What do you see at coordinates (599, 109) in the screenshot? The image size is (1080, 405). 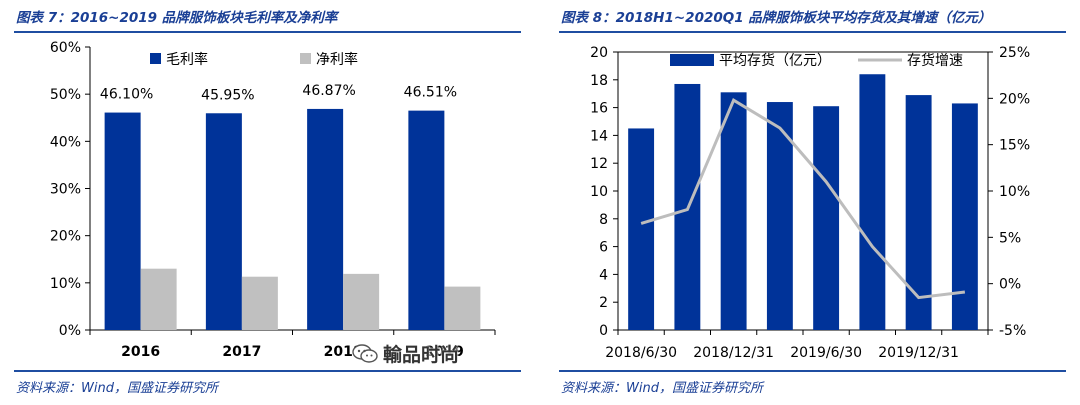 I see `right-left-y-tick-label: 16` at bounding box center [599, 109].